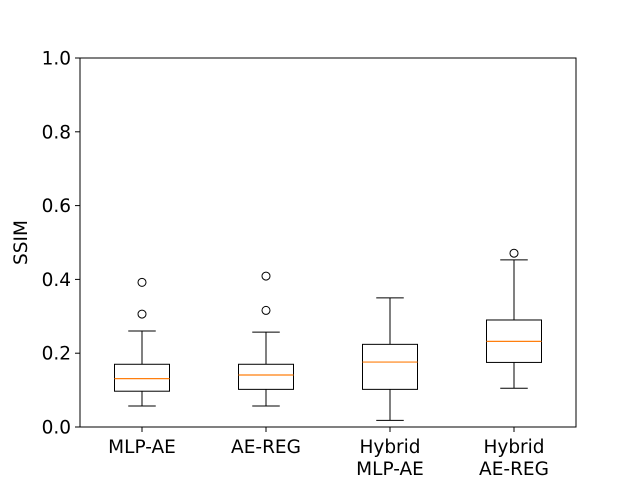 This screenshot has height=480, width=640. I want to click on y-tick-label: 0.6, so click(56, 206).